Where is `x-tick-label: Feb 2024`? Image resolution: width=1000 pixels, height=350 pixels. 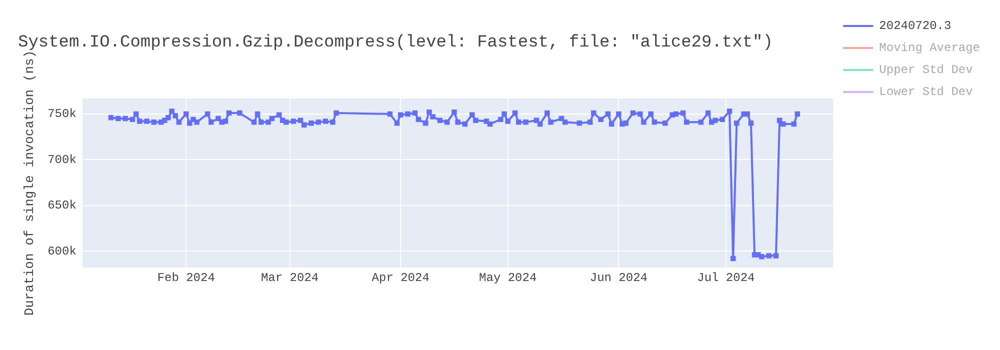
x-tick-label: Feb 2024 is located at coordinates (186, 277).